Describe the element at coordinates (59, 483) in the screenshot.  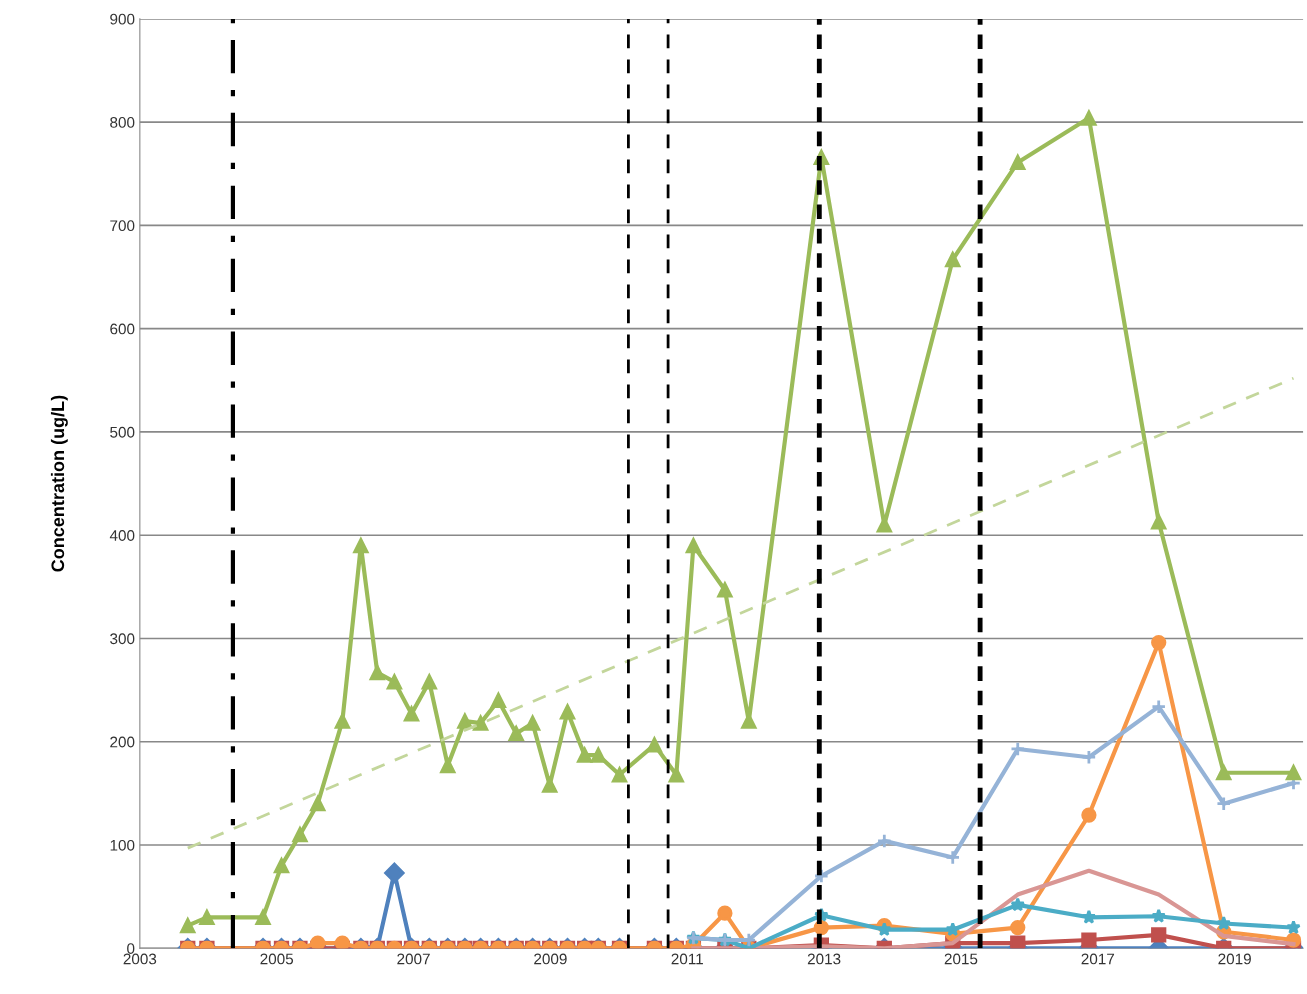
I see `y-axis-title: Concentration (ug/L)` at that location.